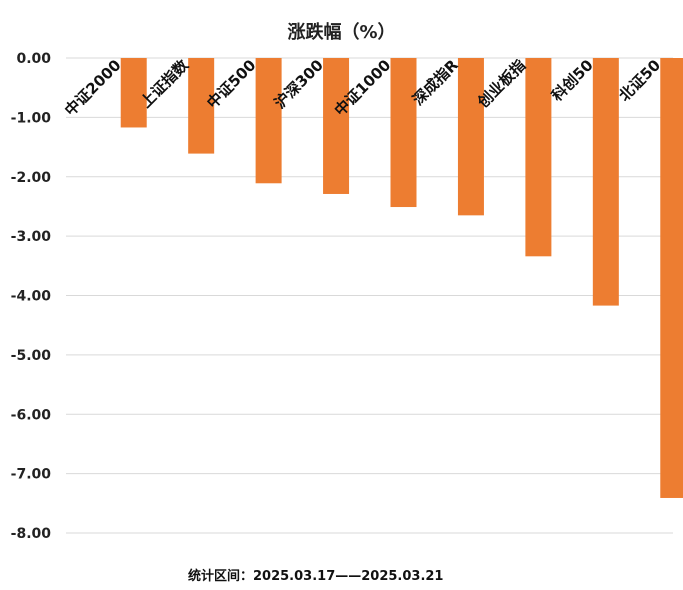 This screenshot has width=683, height=590. Describe the element at coordinates (31, 297) in the screenshot. I see `y-tick-label: -4.00` at that location.